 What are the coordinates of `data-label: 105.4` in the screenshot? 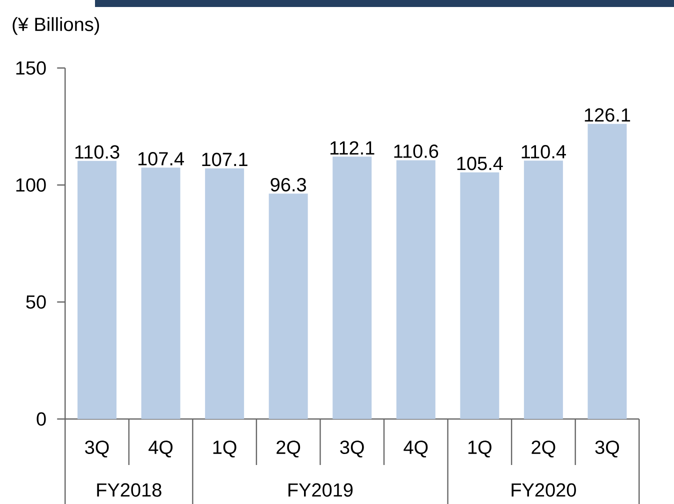 It's located at (480, 163).